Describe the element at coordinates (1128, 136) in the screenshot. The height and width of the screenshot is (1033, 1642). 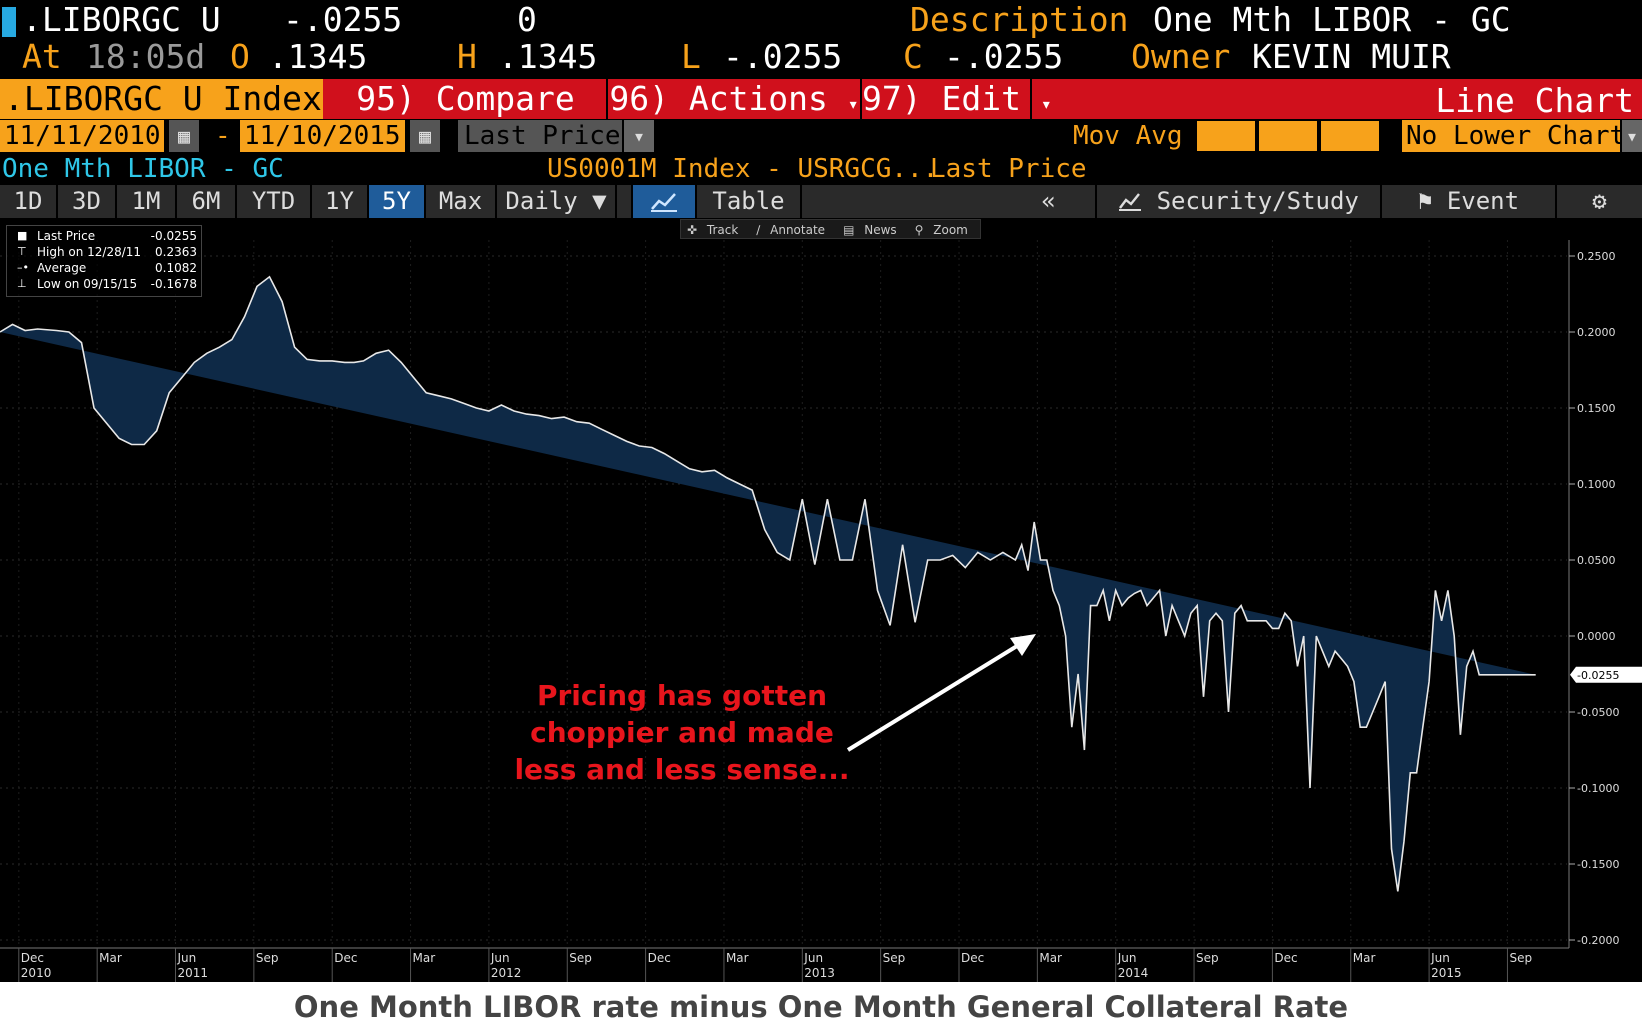
I see `mov-avg-label: Mov Avg` at that location.